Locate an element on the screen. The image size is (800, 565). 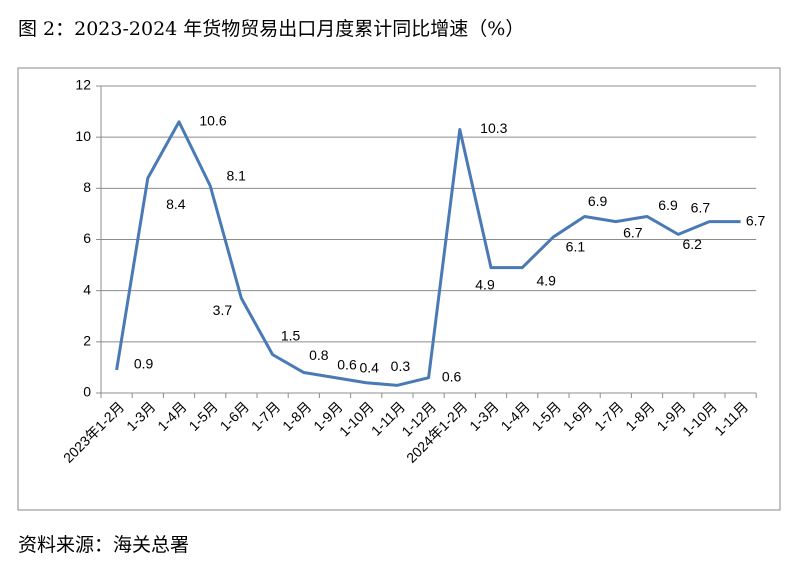
x-tick-label: 2023年1-2月 is located at coordinates (93, 431).